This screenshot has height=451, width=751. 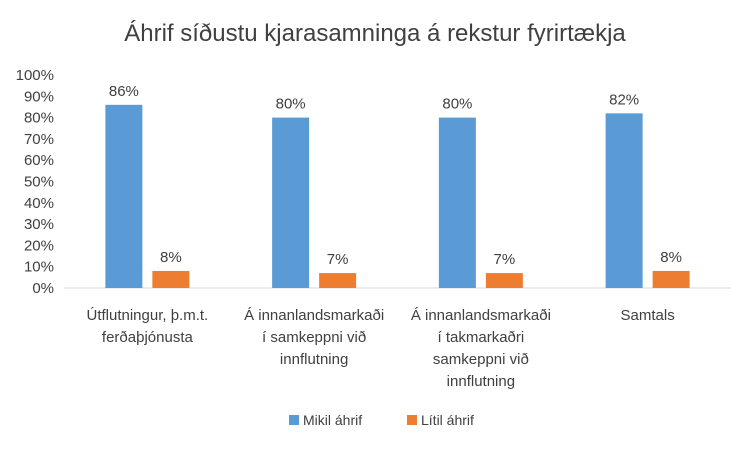 What do you see at coordinates (481, 359) in the screenshot?
I see `category-label: samkeppni við` at bounding box center [481, 359].